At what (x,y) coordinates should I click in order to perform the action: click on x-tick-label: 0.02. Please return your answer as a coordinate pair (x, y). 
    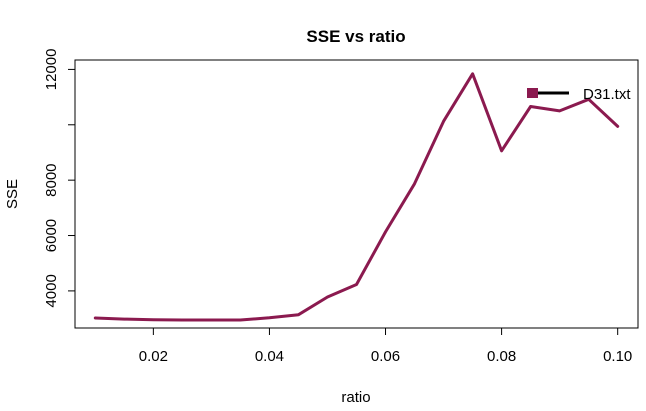
    Looking at the image, I should click on (153, 356).